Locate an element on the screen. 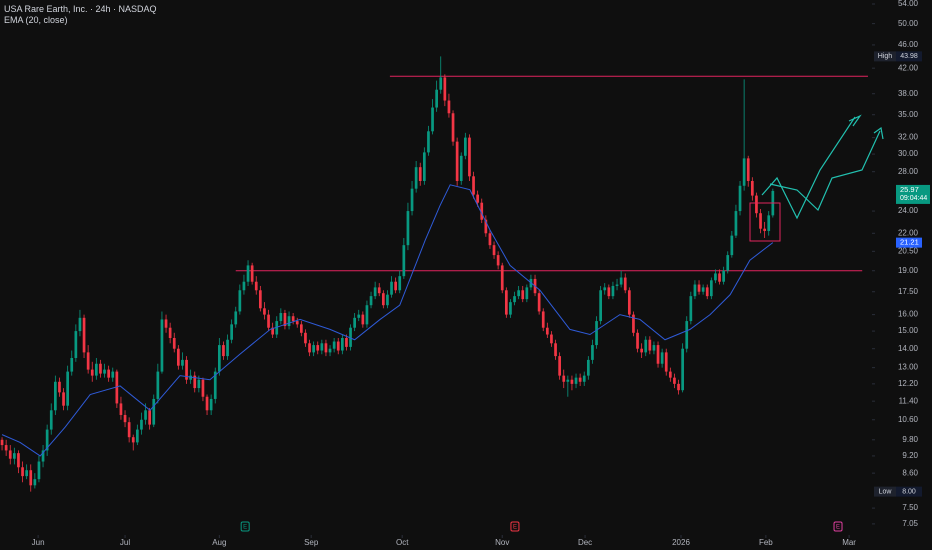  y-tick-label: 50.00 is located at coordinates (908, 23).